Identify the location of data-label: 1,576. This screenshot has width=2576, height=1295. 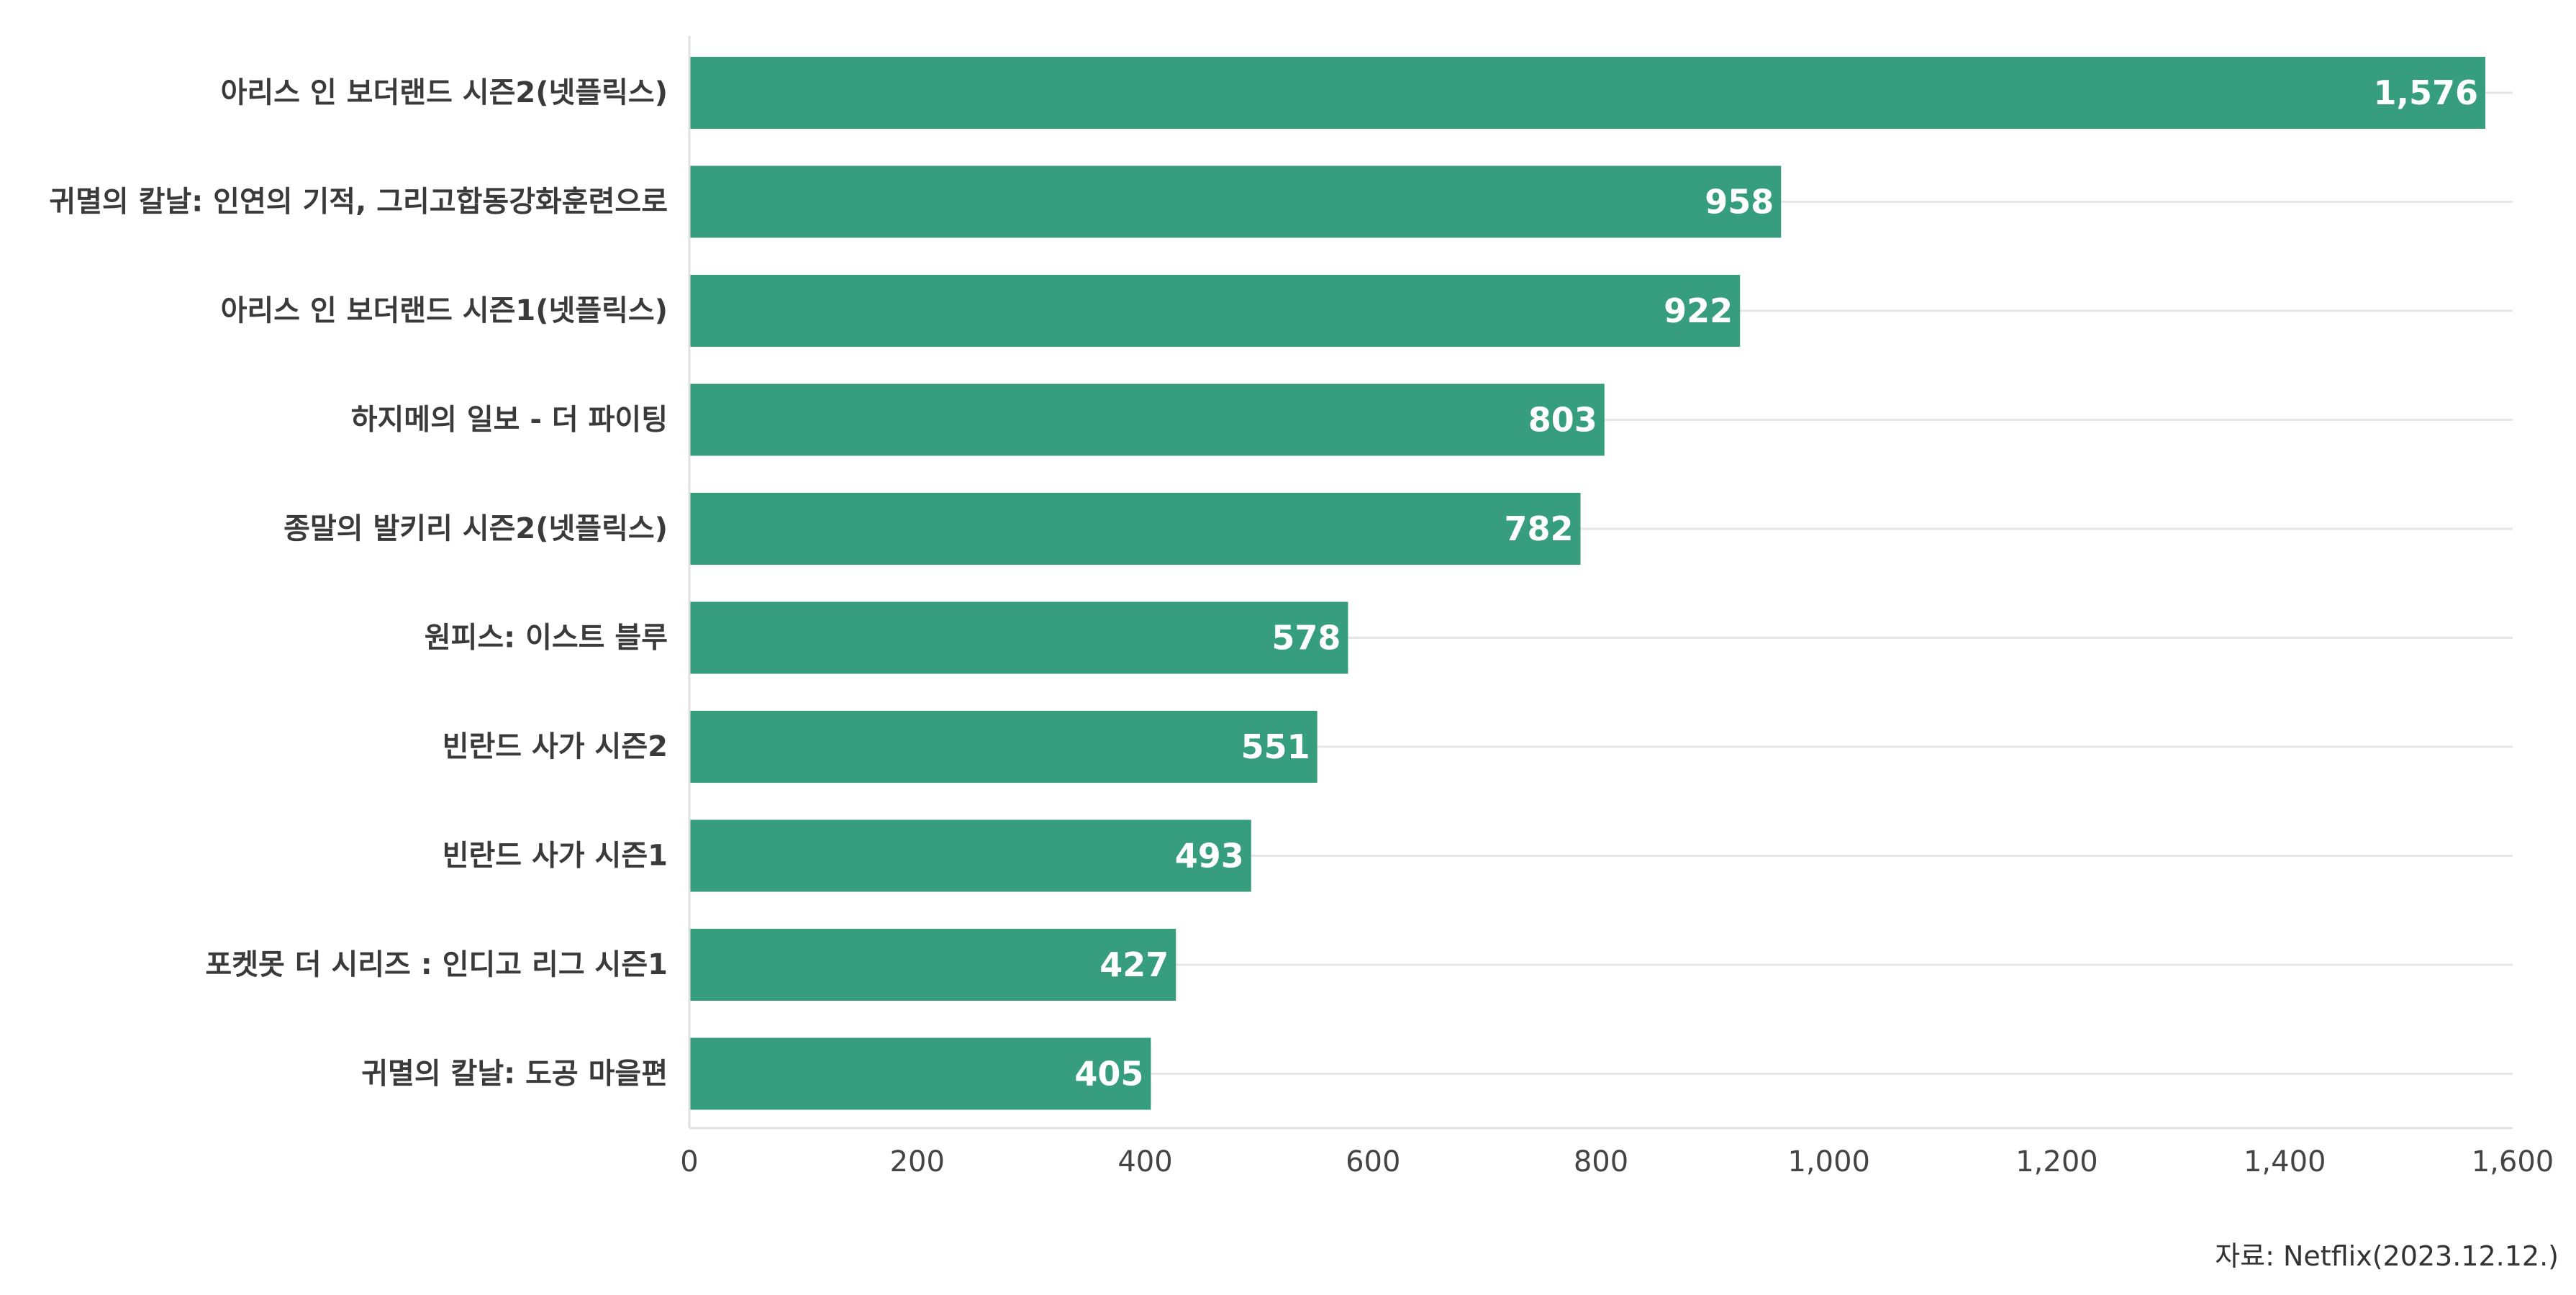
(2425, 93).